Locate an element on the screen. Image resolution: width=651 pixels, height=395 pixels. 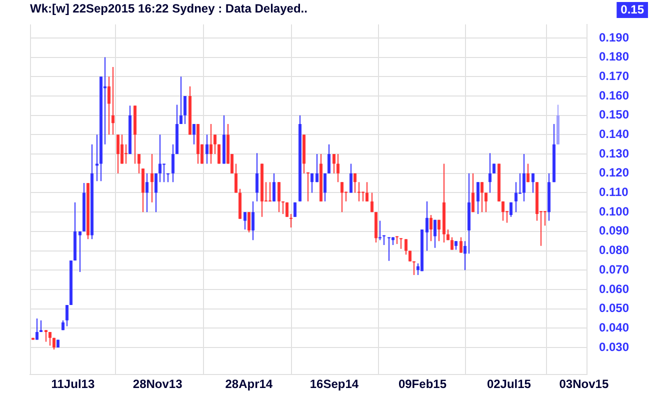
x-tick-label: 28Nov13 is located at coordinates (157, 384).